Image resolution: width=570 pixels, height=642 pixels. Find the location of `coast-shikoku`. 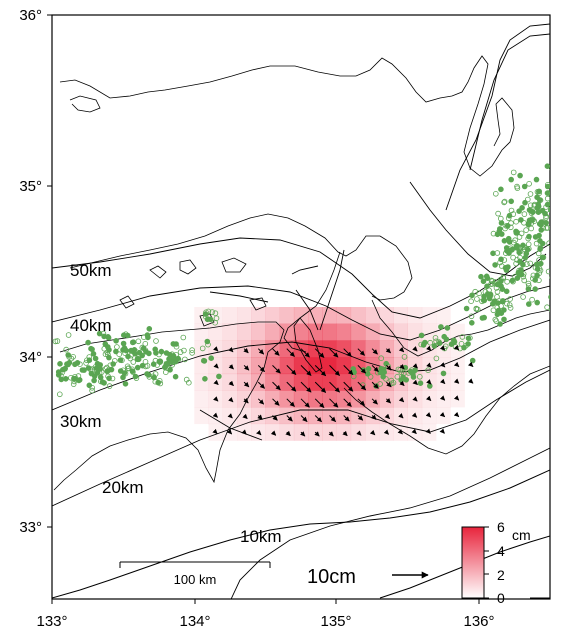

coast-shikoku is located at coordinates (169, 406).